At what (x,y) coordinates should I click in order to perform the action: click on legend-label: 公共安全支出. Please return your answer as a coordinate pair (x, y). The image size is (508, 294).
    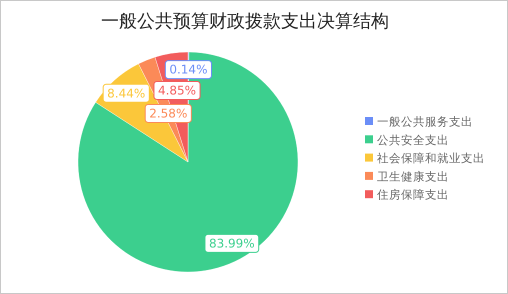
    Looking at the image, I should click on (413, 139).